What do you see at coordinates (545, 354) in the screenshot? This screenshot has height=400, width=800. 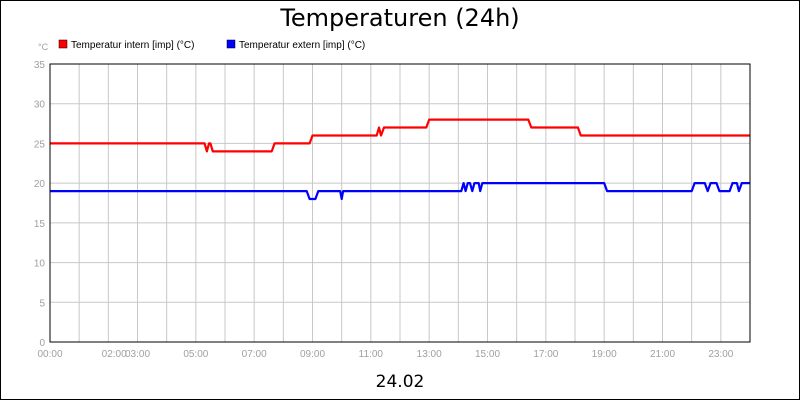 I see `x-tick-label: 17:00` at bounding box center [545, 354].